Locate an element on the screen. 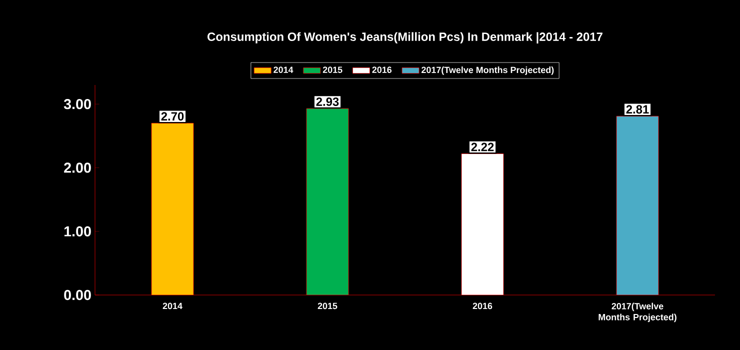  x-tick-label: 2014 is located at coordinates (172, 306).